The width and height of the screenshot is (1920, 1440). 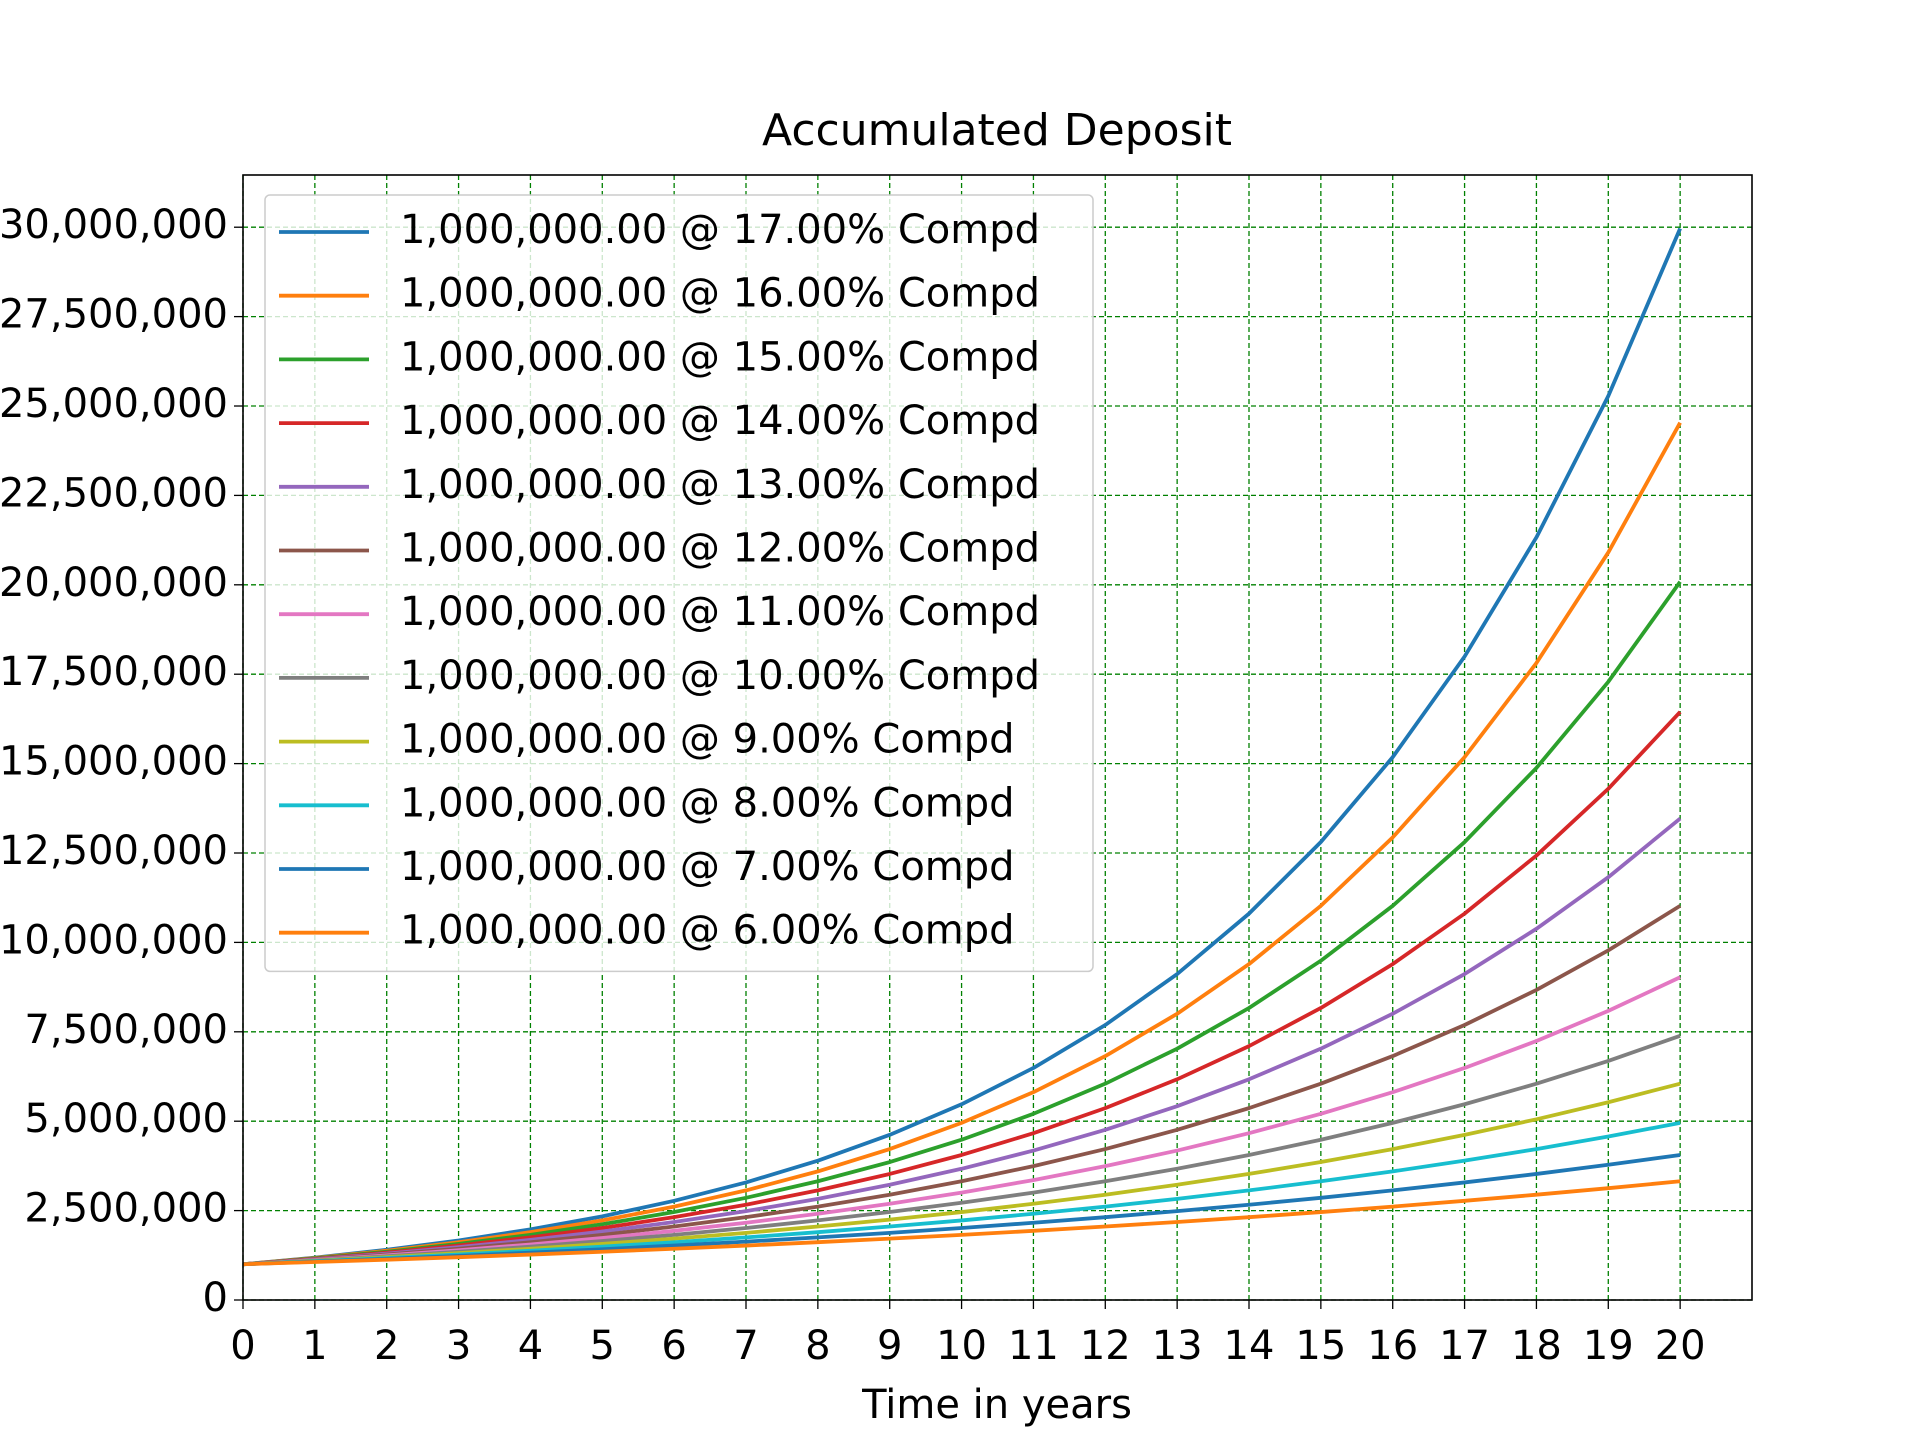 I want to click on chart-title: Accumulated Deposit, so click(x=997, y=130).